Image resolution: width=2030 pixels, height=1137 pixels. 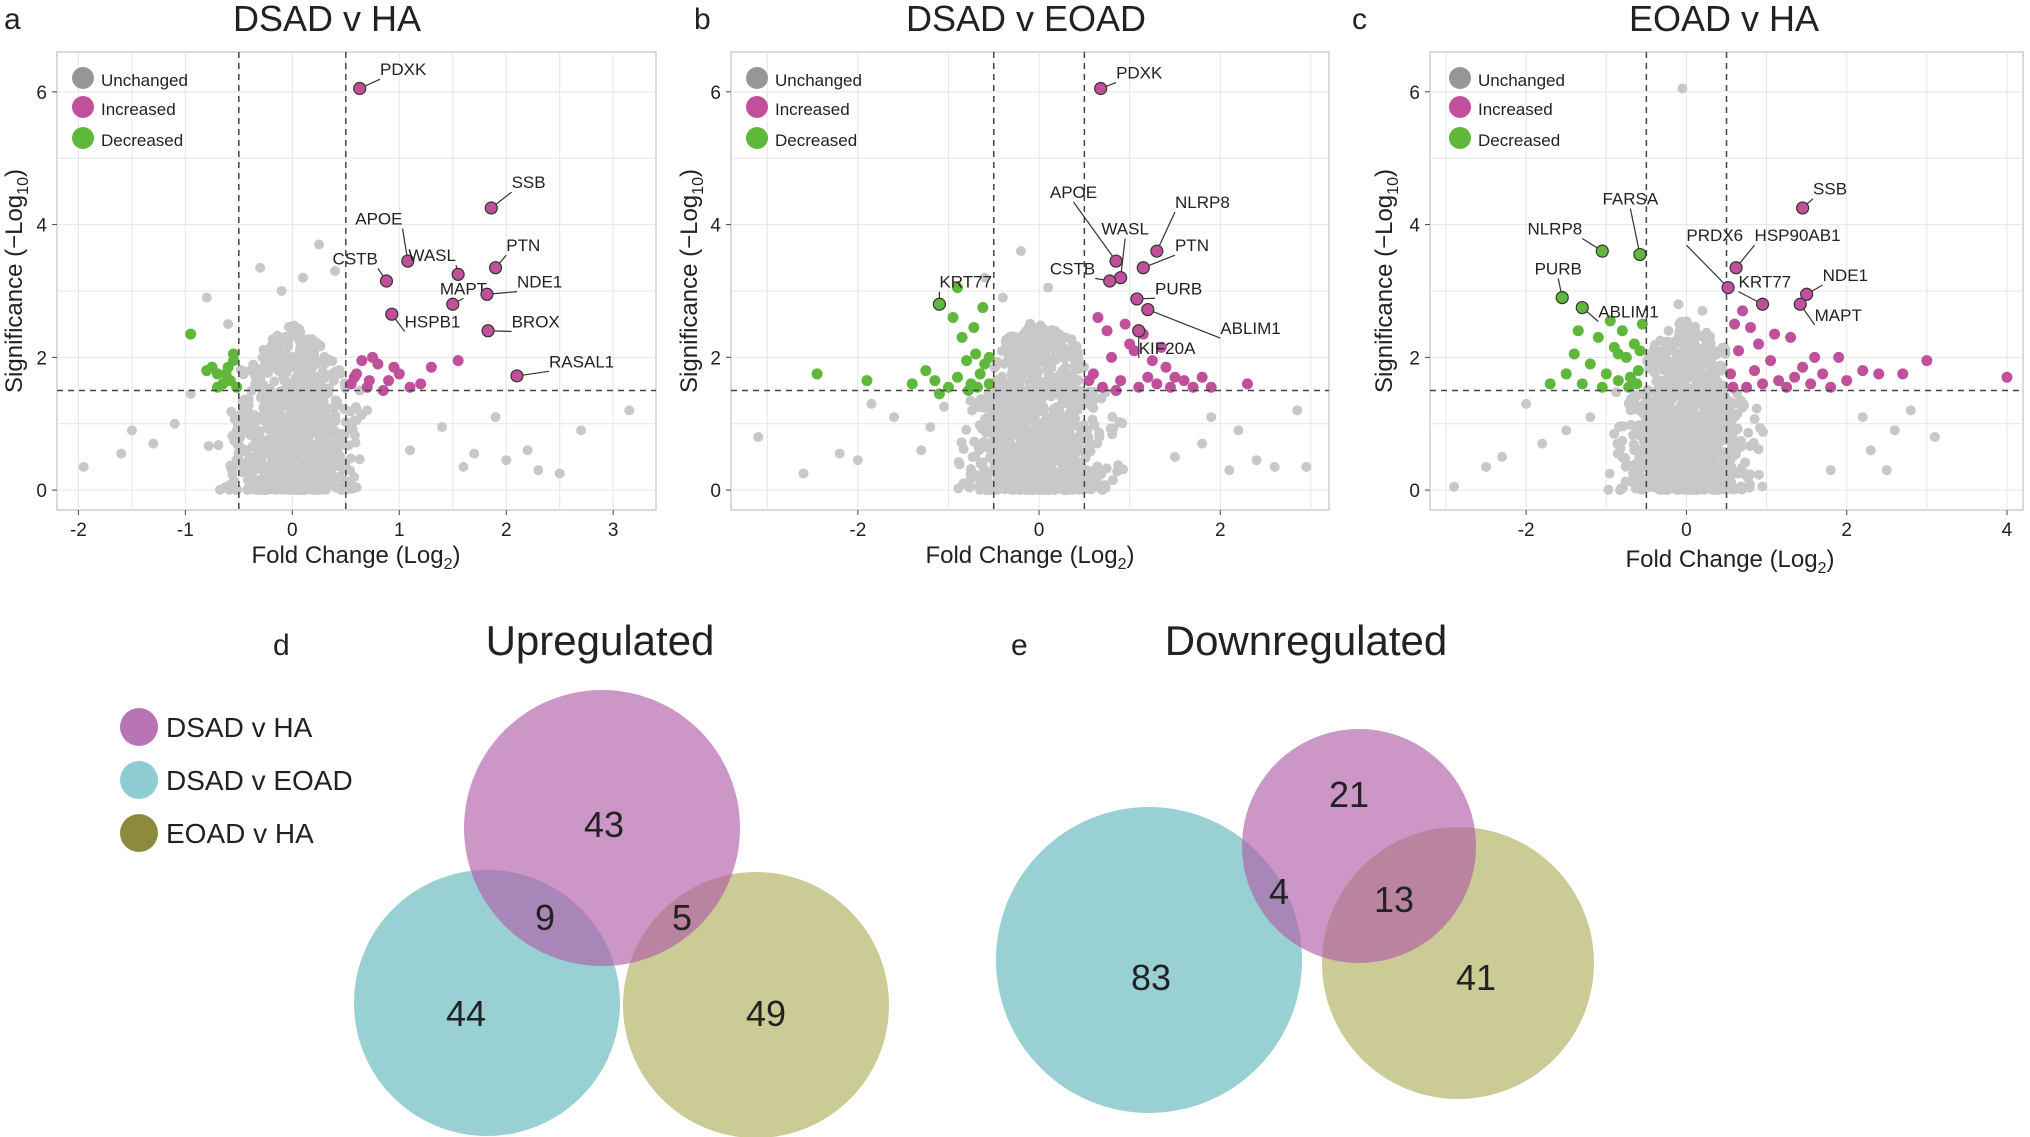 I want to click on panel-a-ticks: -2 -1 0 1 2 3 0 2 4 6, so click(x=327, y=312).